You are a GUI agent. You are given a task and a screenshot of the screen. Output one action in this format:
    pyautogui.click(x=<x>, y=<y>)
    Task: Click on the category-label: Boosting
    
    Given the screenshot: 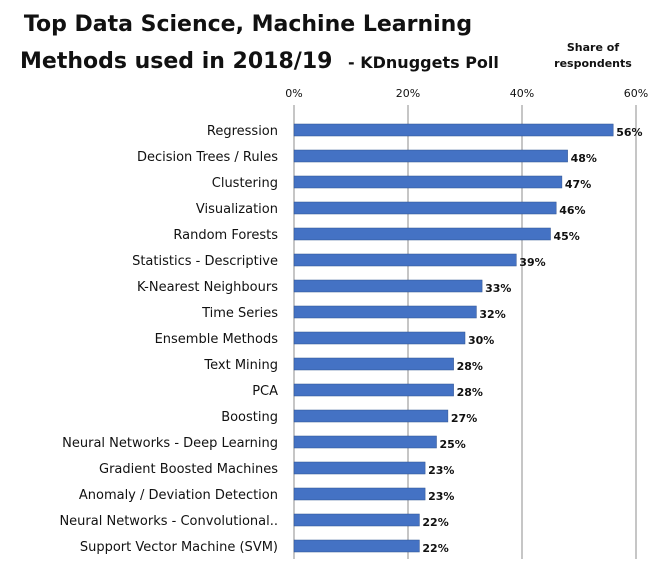 What is the action you would take?
    pyautogui.click(x=249, y=417)
    